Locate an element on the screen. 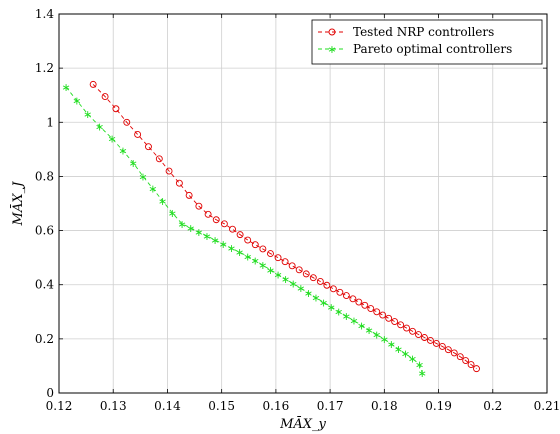 Image resolution: width=560 pixels, height=434 pixels. legend-marker-pareto: ∗ is located at coordinates (331, 49).